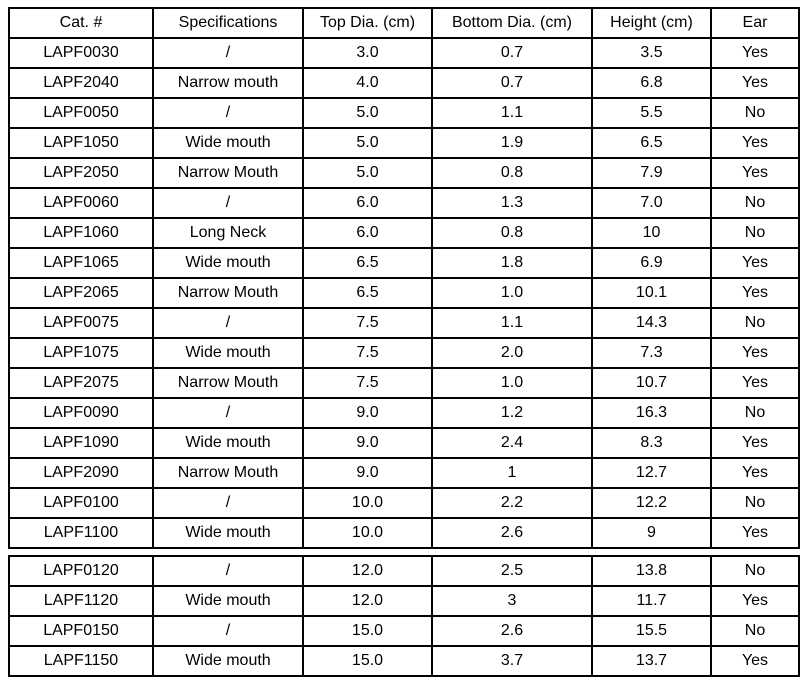  I want to click on table-cell: 15.5, so click(651, 631).